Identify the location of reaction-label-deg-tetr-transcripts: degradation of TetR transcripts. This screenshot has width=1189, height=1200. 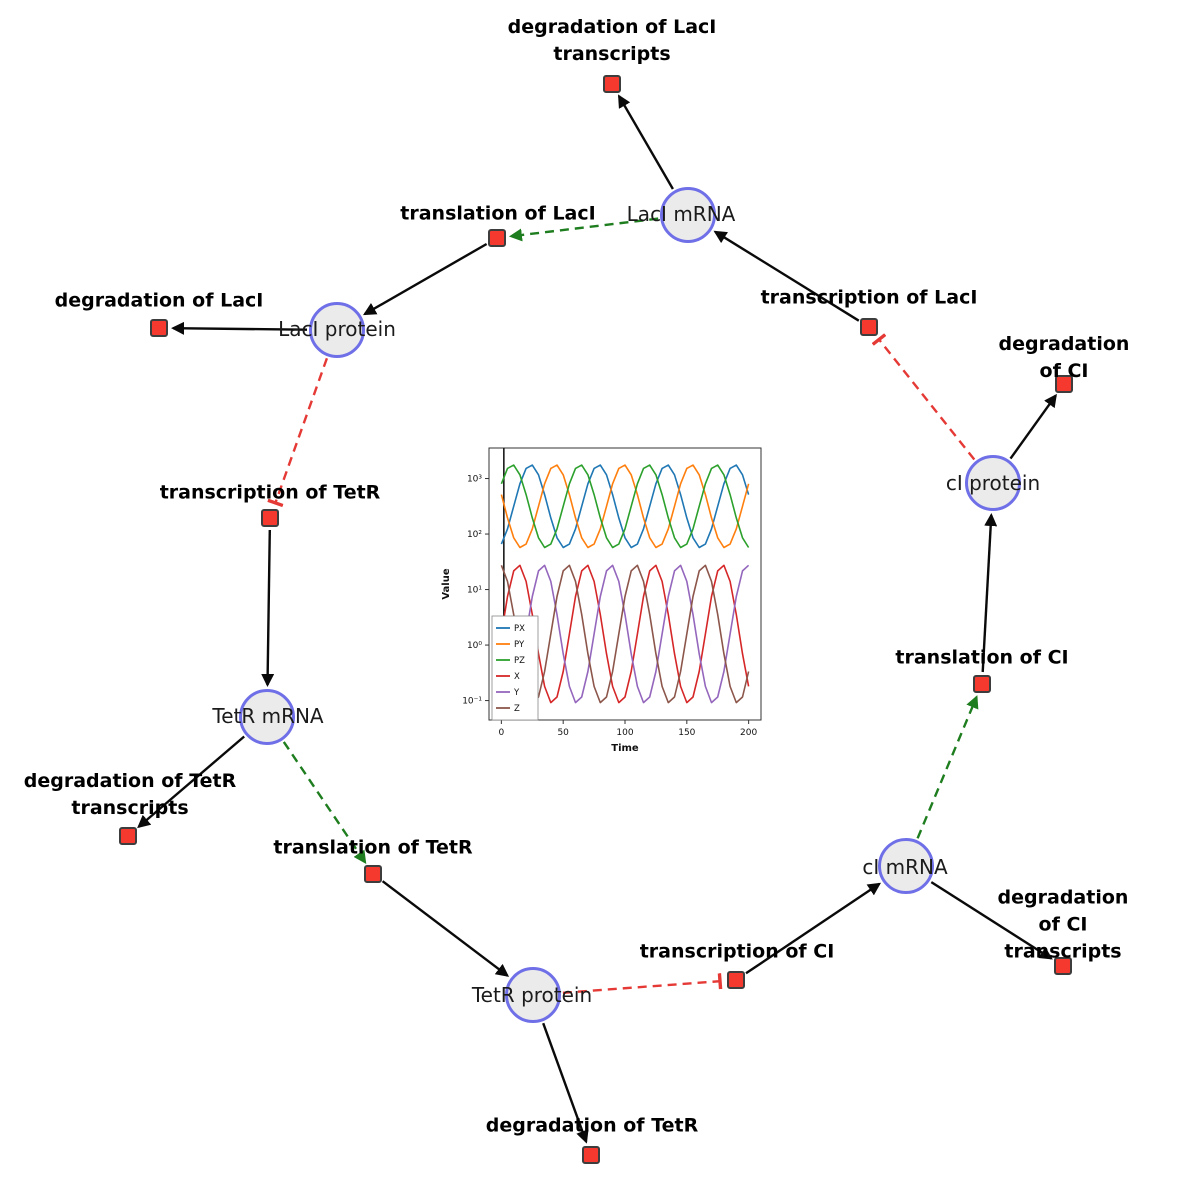
(130, 794).